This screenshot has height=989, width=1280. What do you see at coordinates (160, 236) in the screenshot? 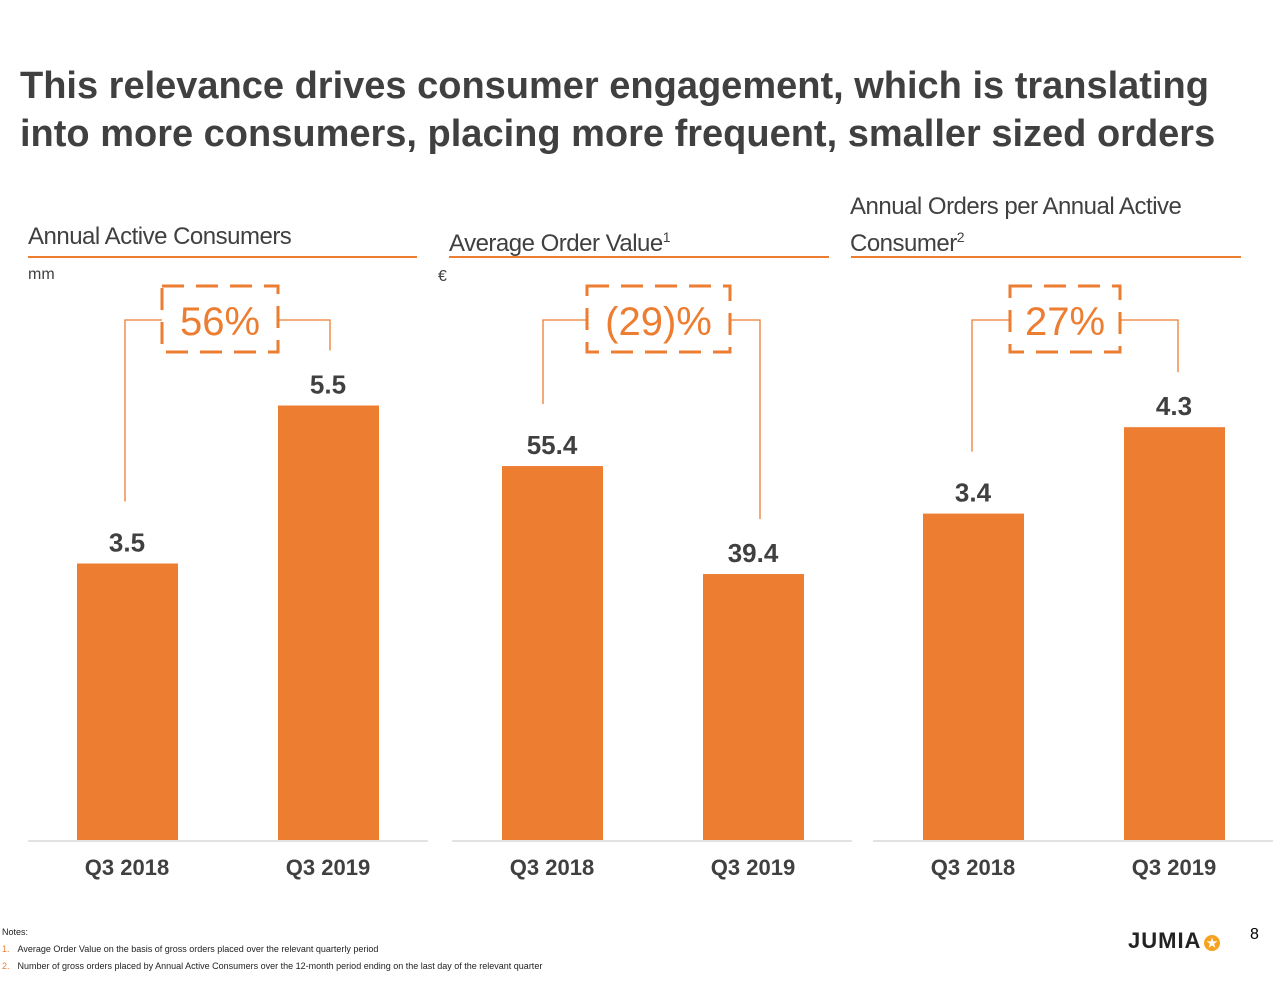
I see `panel-title-consumers: Annual Active Consumers` at bounding box center [160, 236].